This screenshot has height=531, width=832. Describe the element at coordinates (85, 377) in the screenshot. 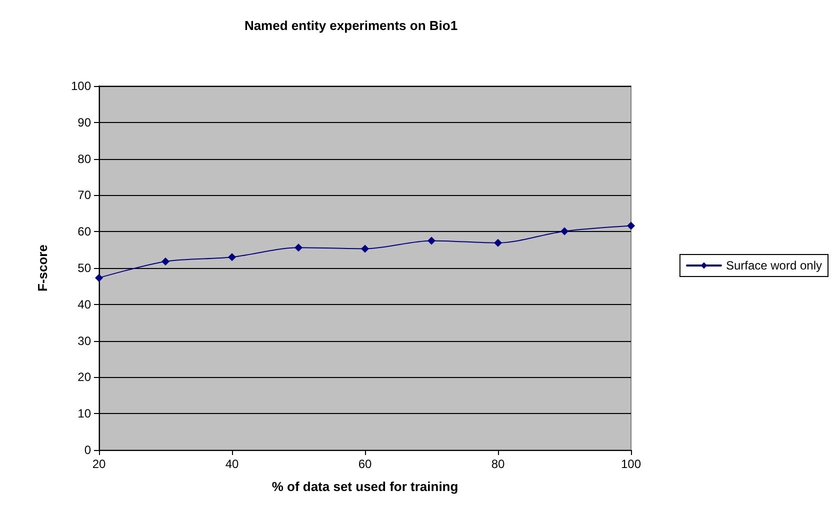

I see `y-tick-label: 20` at that location.